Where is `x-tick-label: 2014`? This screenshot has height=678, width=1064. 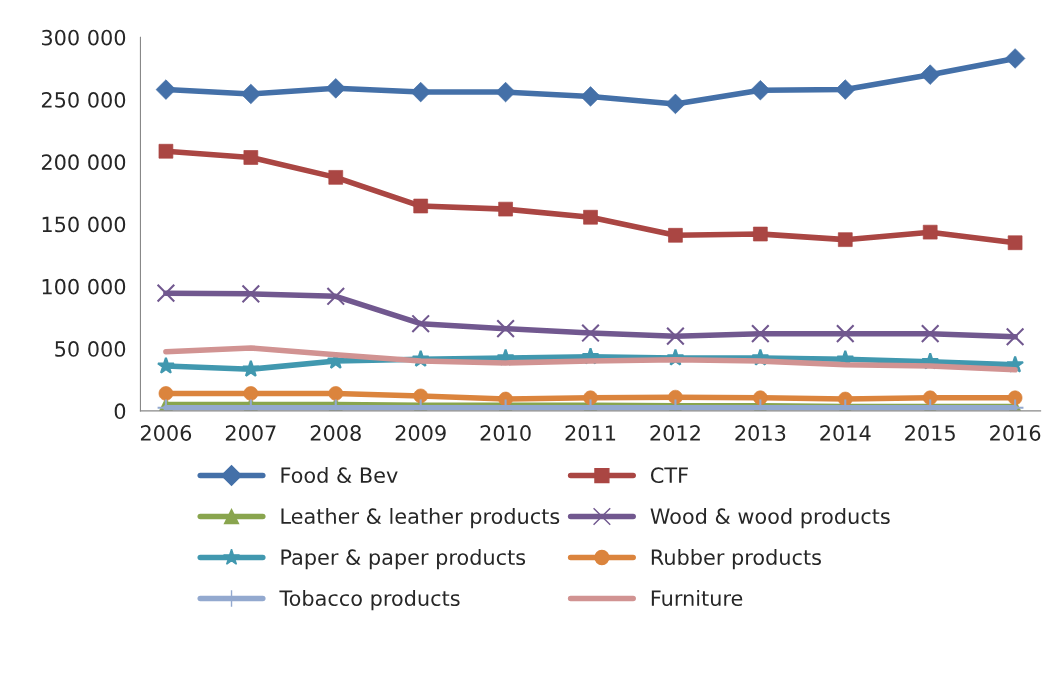
x-tick-label: 2014 is located at coordinates (845, 433).